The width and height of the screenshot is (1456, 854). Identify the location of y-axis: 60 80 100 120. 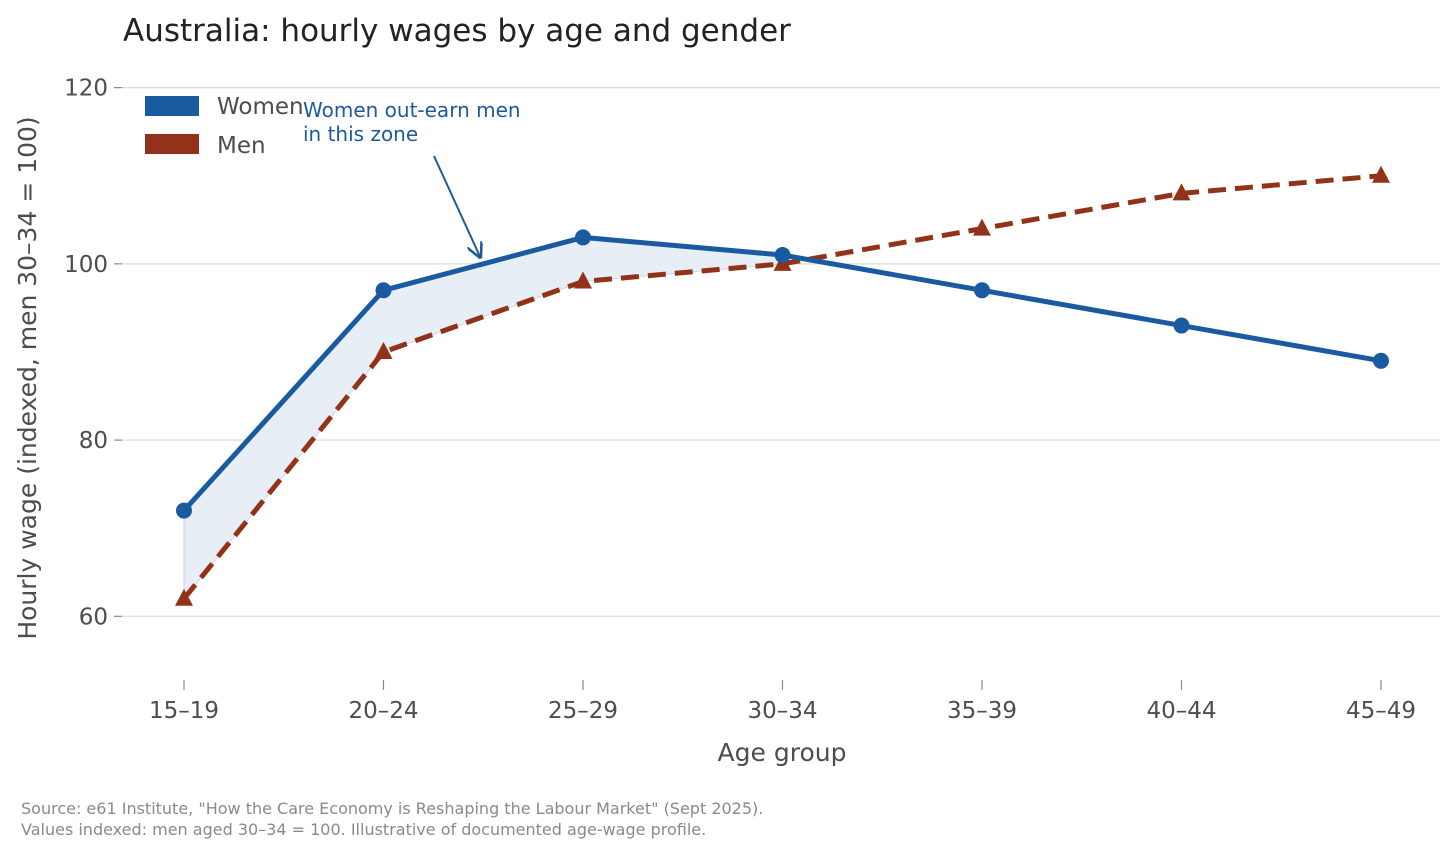
(93, 353).